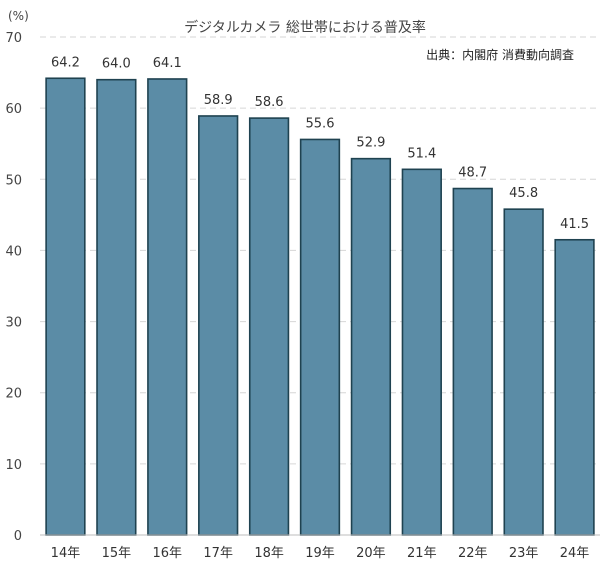 Image resolution: width=614 pixels, height=567 pixels. Describe the element at coordinates (66, 553) in the screenshot. I see `x-tick-label: 14年` at that location.